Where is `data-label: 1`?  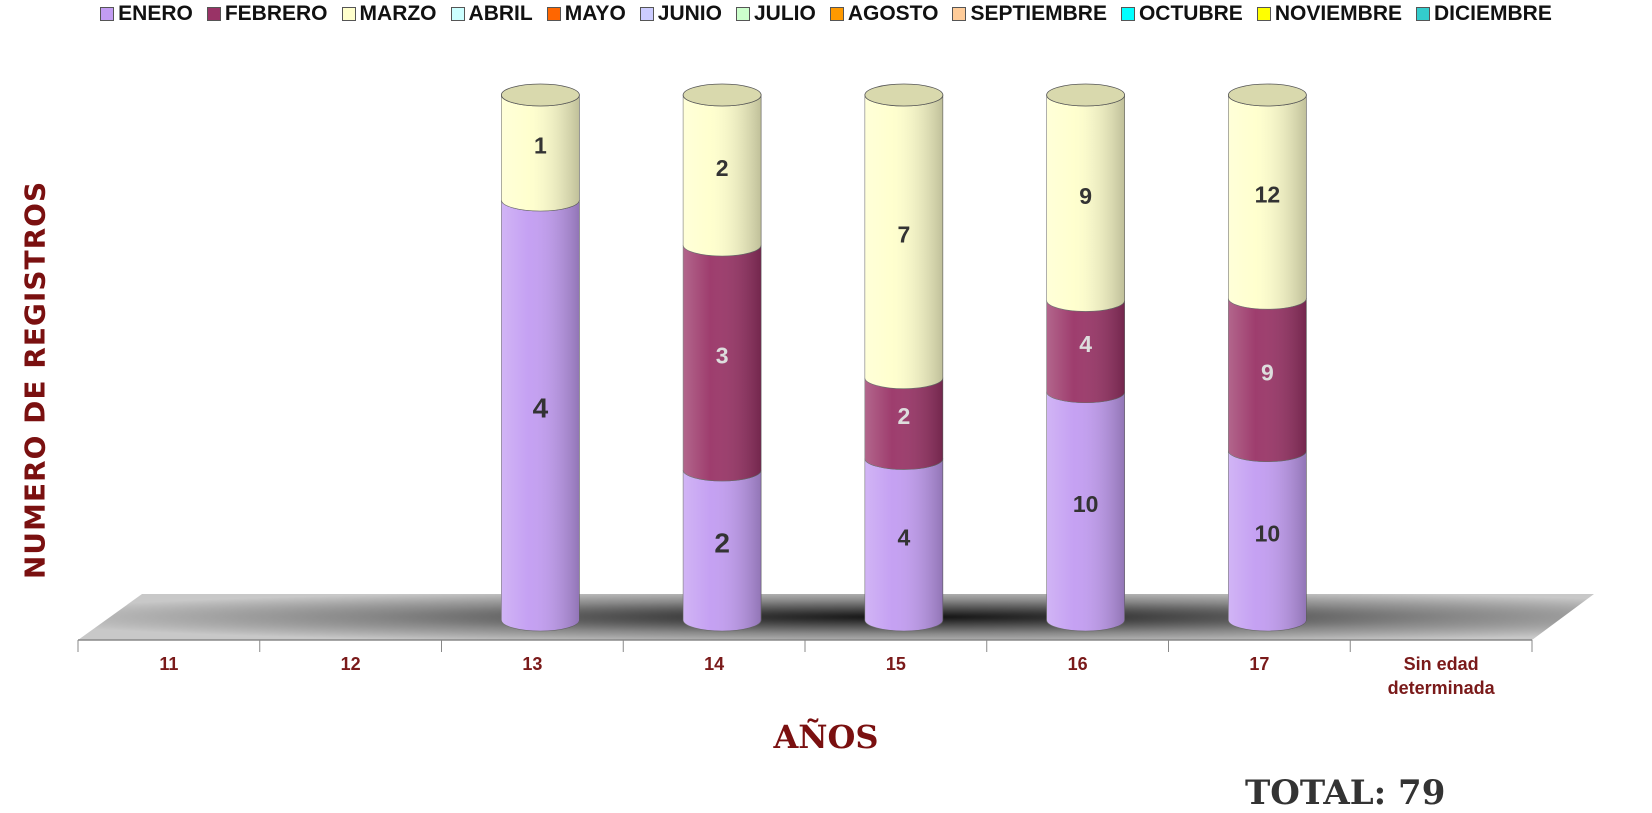 data-label: 1 is located at coordinates (540, 146).